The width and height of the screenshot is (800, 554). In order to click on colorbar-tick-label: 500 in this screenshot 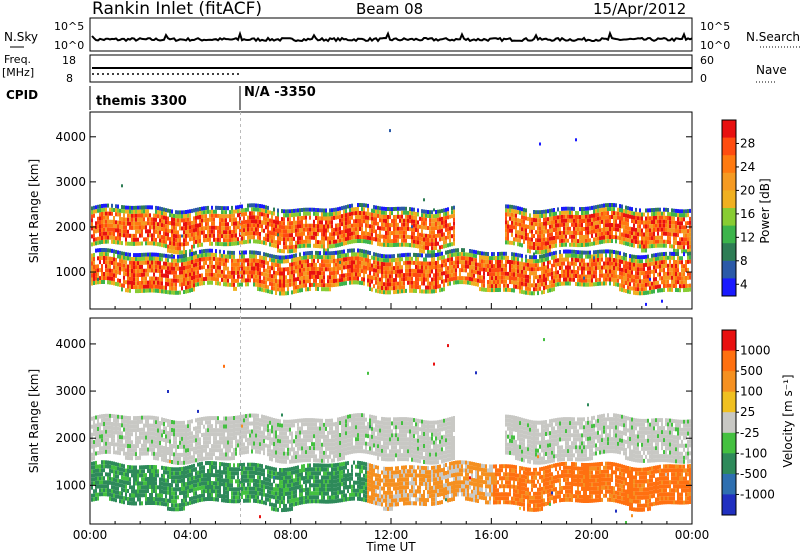, I will do `click(751, 371)`.